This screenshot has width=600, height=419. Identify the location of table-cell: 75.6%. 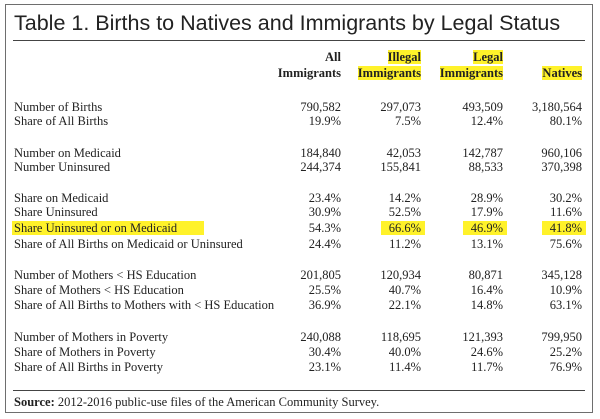
(565, 244).